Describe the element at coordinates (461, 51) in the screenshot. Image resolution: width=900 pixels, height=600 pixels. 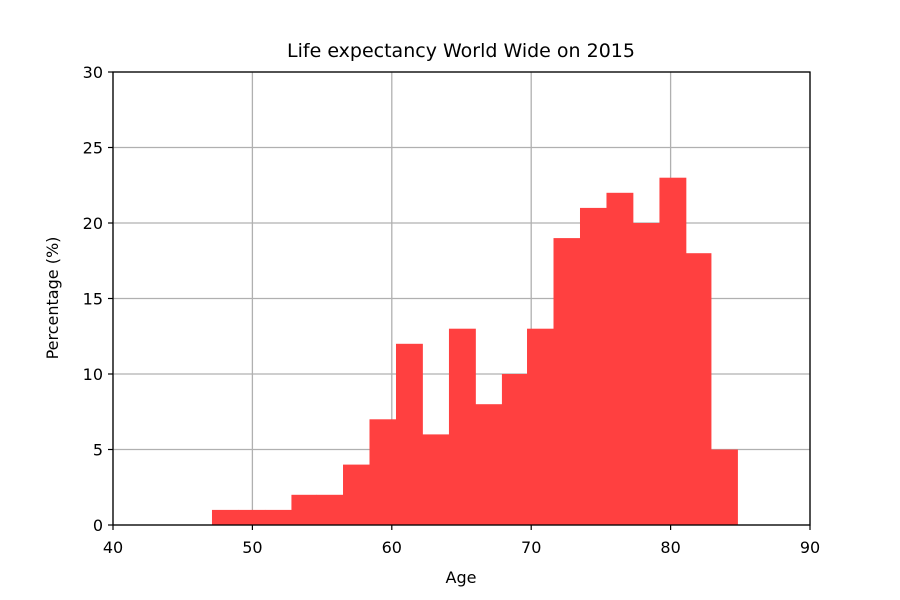
I see `chart-title: Life expectancy World Wide on 2015` at that location.